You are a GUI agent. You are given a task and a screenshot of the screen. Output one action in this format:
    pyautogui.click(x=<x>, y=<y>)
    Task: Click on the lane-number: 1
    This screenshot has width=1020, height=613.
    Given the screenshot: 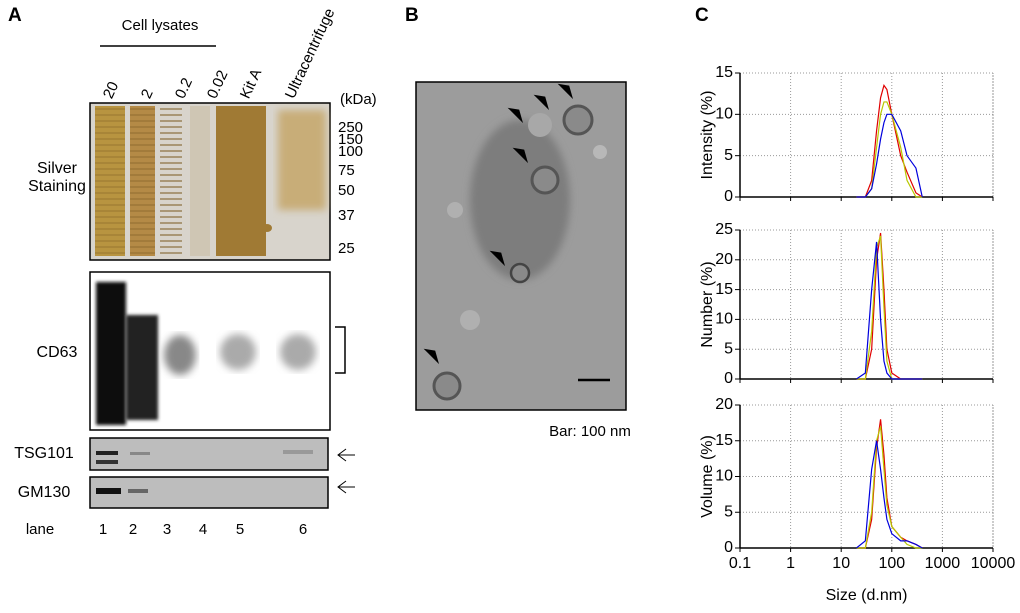 What is the action you would take?
    pyautogui.click(x=103, y=529)
    